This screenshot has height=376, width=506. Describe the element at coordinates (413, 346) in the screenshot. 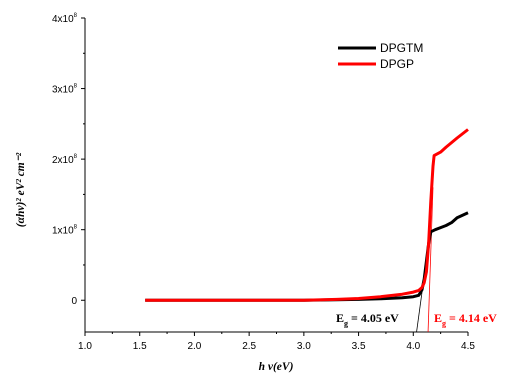

I see `x-tick-label: 4.0` at that location.